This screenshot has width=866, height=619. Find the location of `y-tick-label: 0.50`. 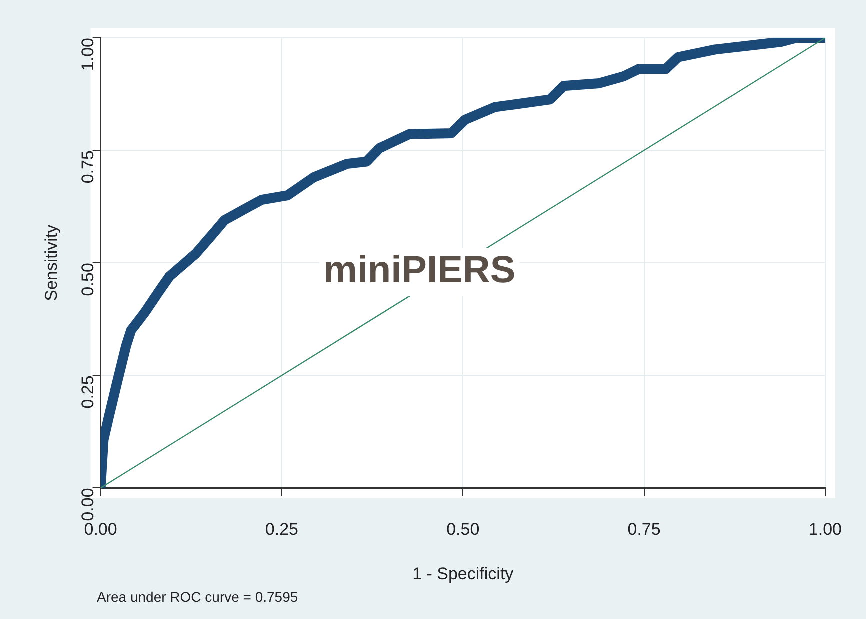

y-tick-label: 0.50 is located at coordinates (88, 279).